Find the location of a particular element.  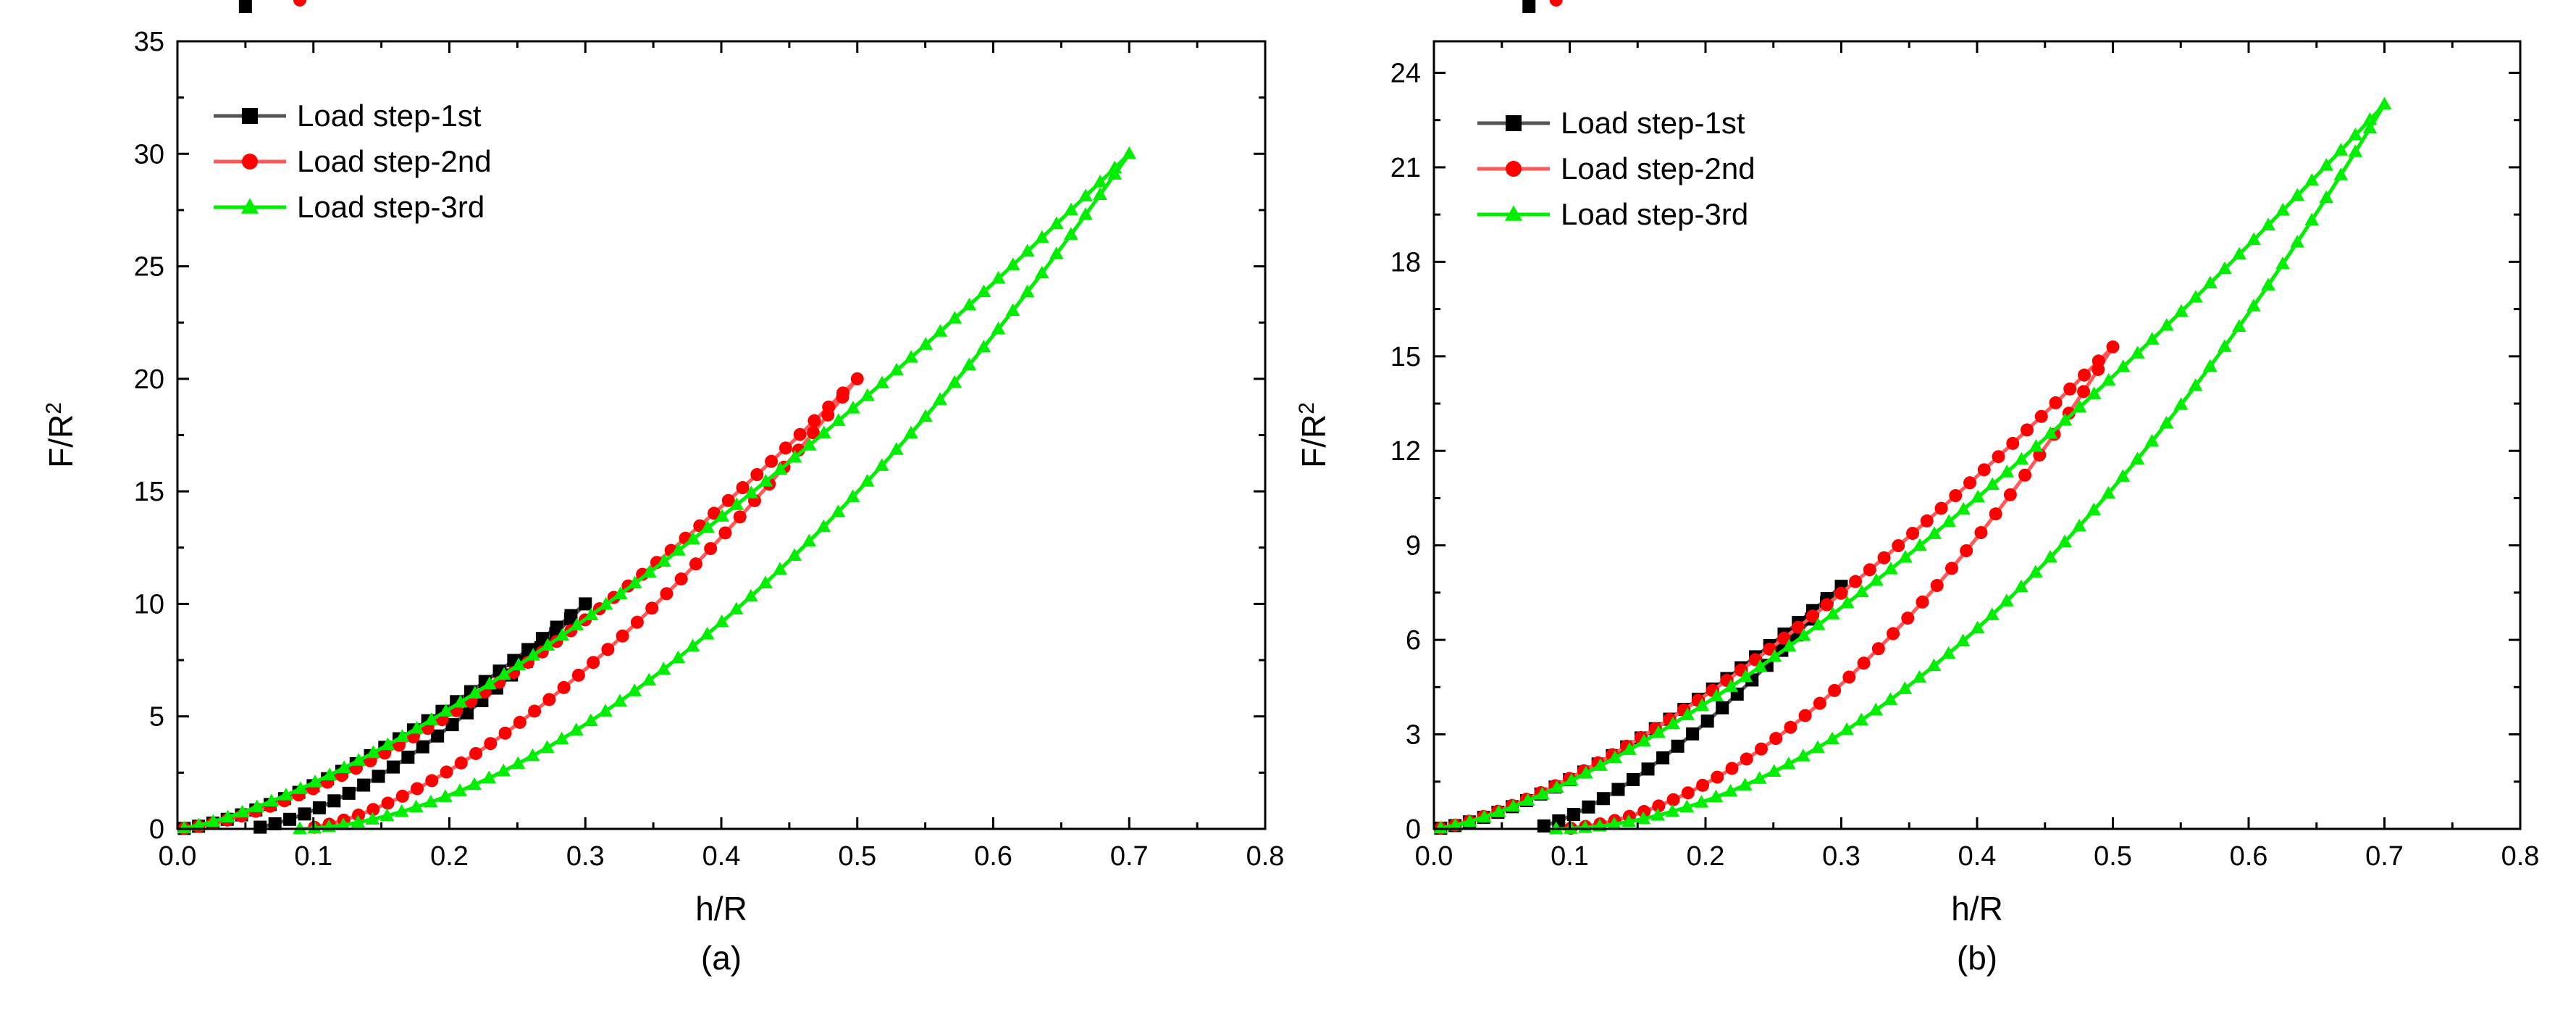

legend: Load step-1st Load step-2nd Load step-3rd is located at coordinates (353, 161).